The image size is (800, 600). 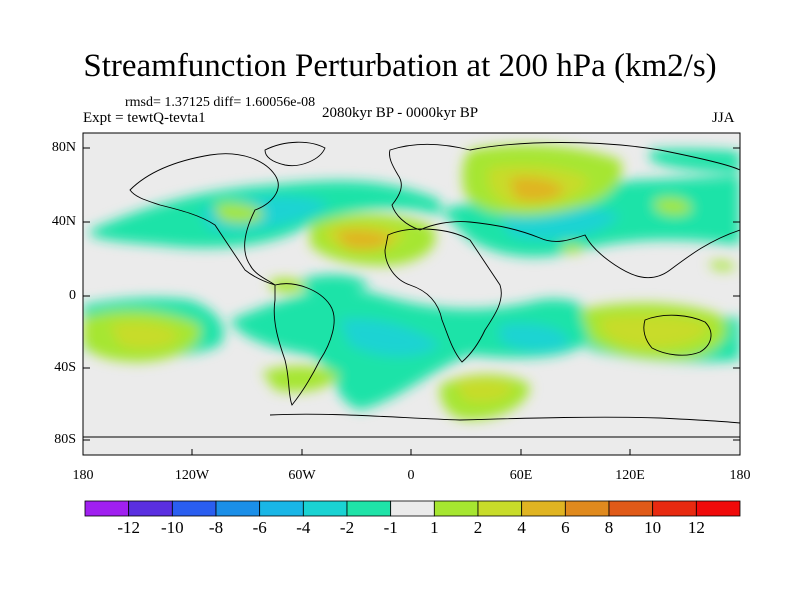 I want to click on colorbar-label-1: -10, so click(x=172, y=527).